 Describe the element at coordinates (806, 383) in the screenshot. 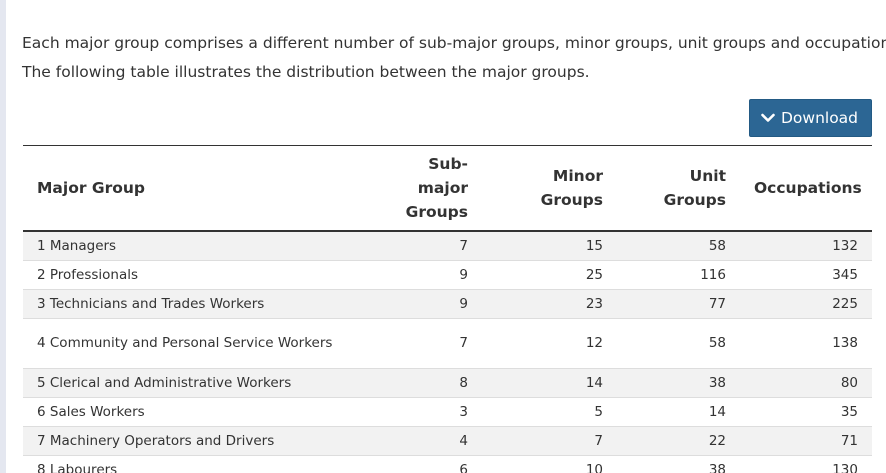

I see `cell-occupations: 80` at that location.